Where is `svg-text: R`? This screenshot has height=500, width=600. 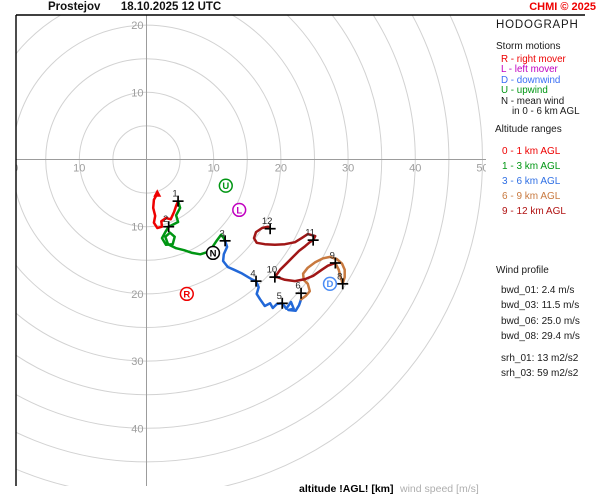
svg-text: R is located at coordinates (186, 294).